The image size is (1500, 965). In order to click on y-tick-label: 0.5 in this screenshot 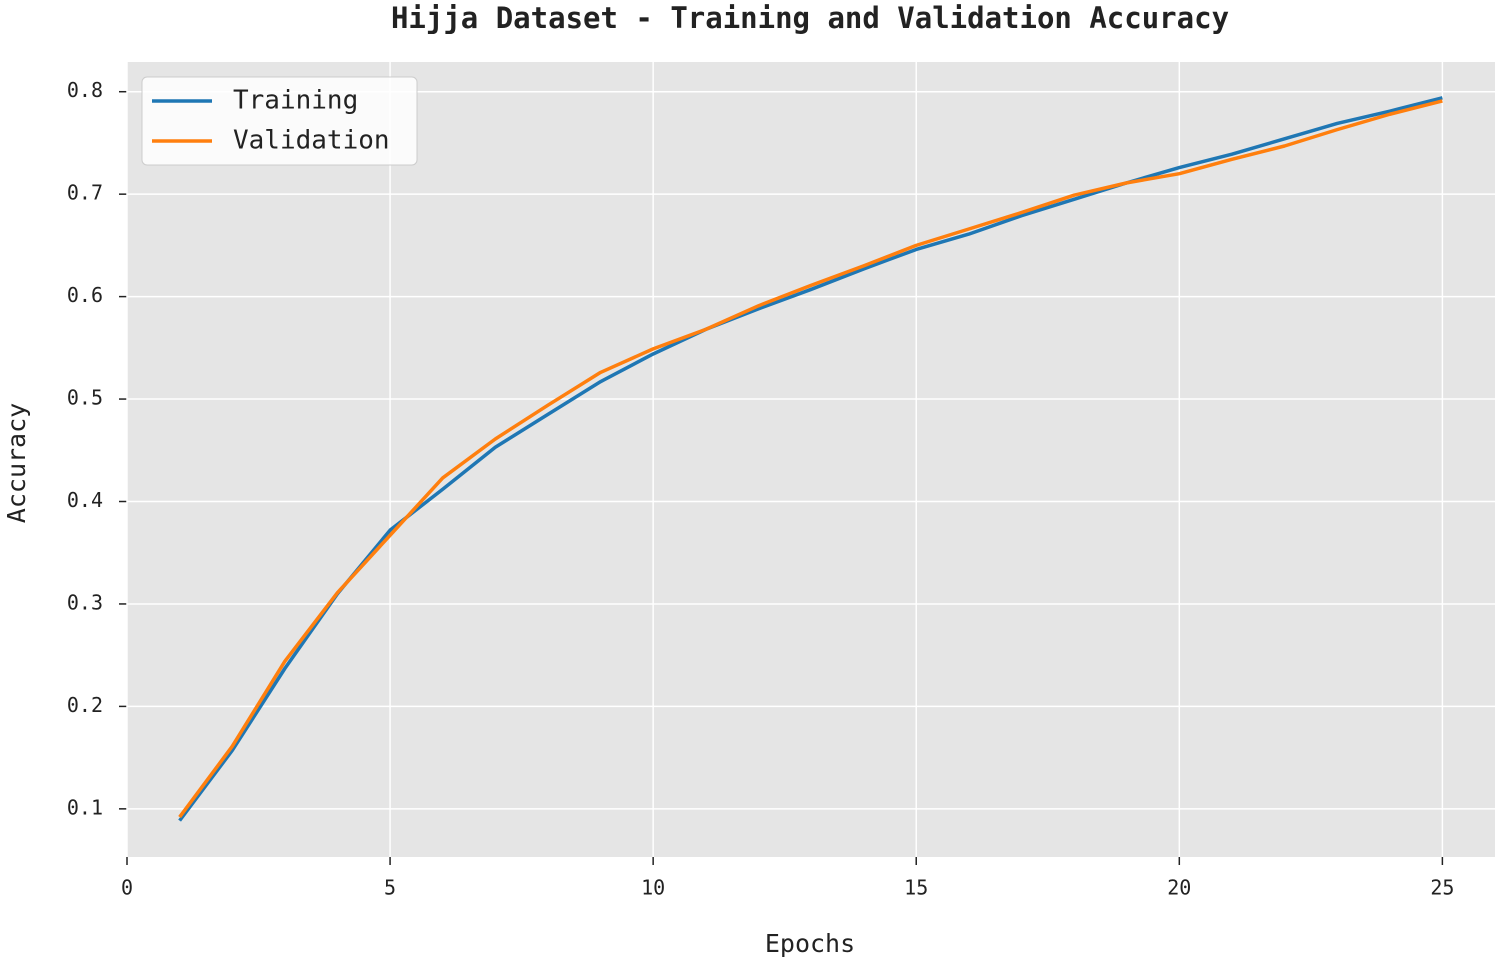, I will do `click(85, 398)`.